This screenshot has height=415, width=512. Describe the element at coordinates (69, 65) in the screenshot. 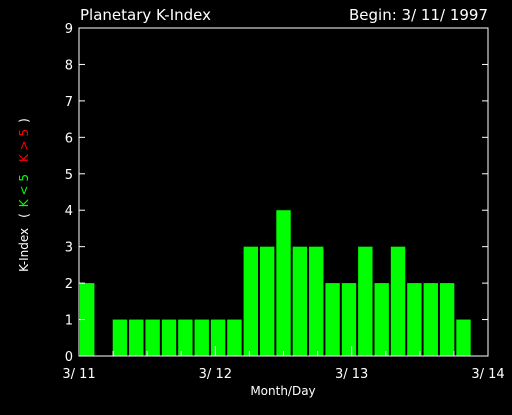

I see `y-tick-label: 8` at that location.